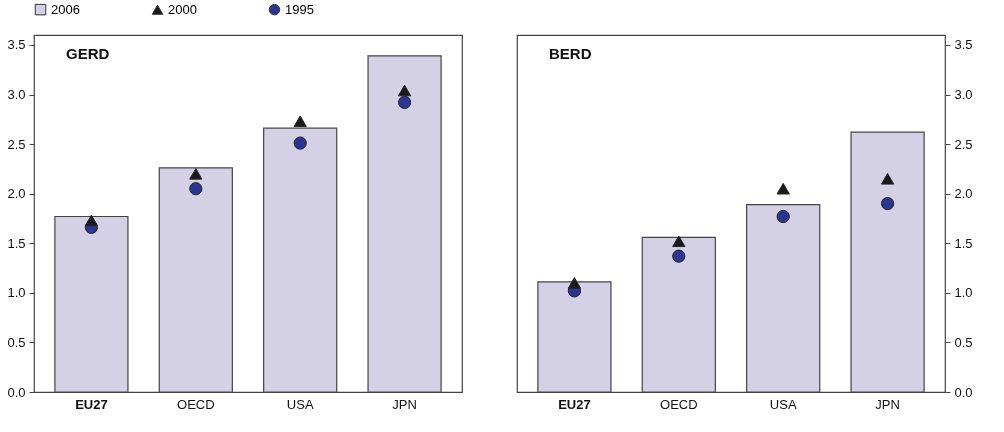 The width and height of the screenshot is (1004, 432). I want to click on y2-tick-label: 2.5, so click(963, 144).